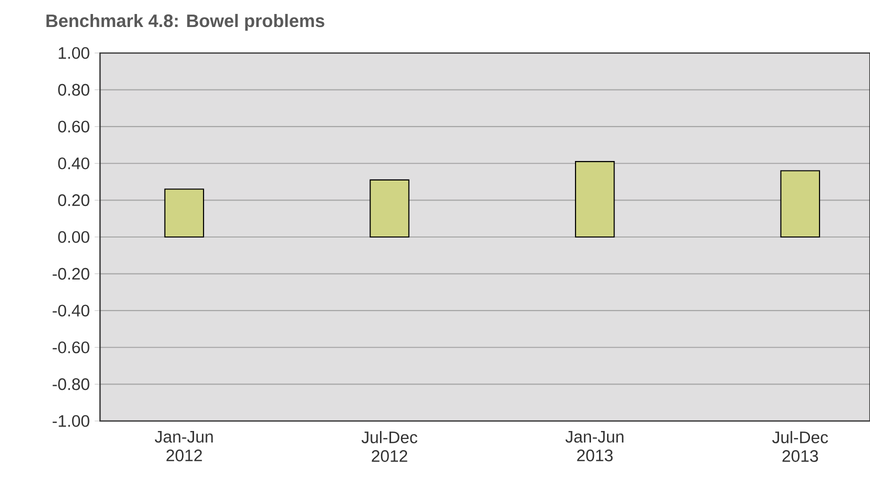 The width and height of the screenshot is (870, 492). Describe the element at coordinates (74, 53) in the screenshot. I see `y-tick-label: 1.00` at that location.